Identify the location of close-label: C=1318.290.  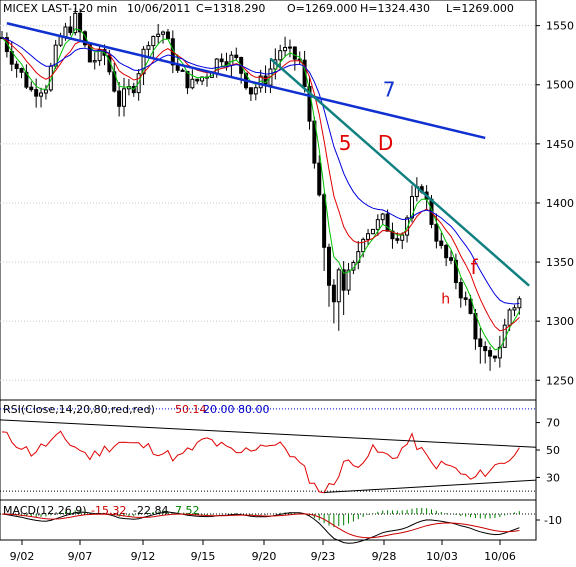
(230, 8).